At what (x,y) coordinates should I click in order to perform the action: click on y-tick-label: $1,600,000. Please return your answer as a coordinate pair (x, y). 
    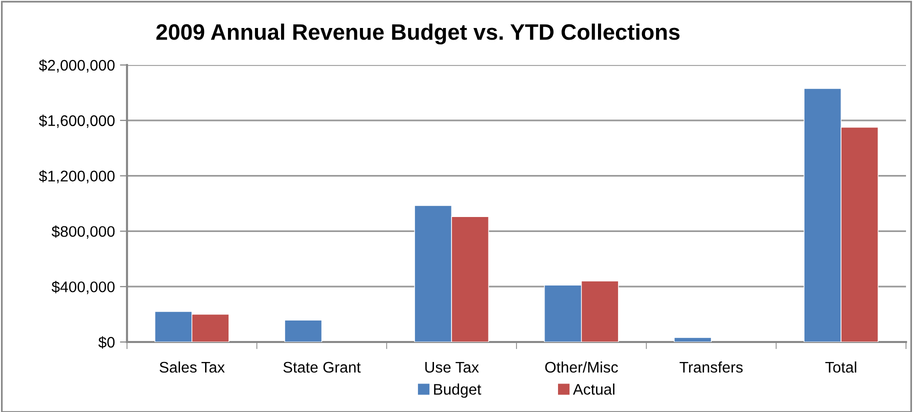
    Looking at the image, I should click on (76, 121).